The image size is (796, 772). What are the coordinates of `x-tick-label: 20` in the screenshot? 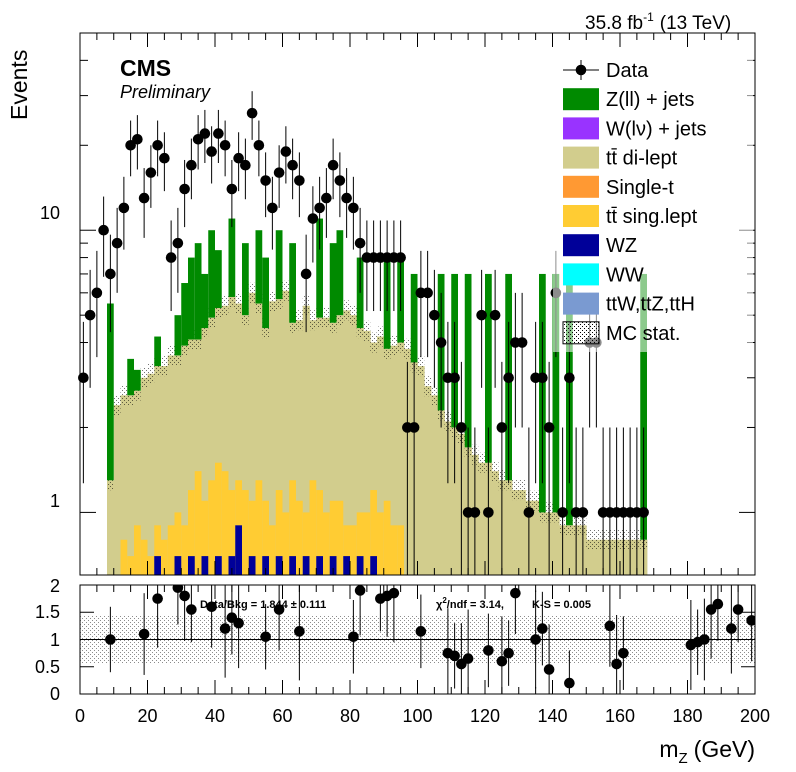 It's located at (147, 716).